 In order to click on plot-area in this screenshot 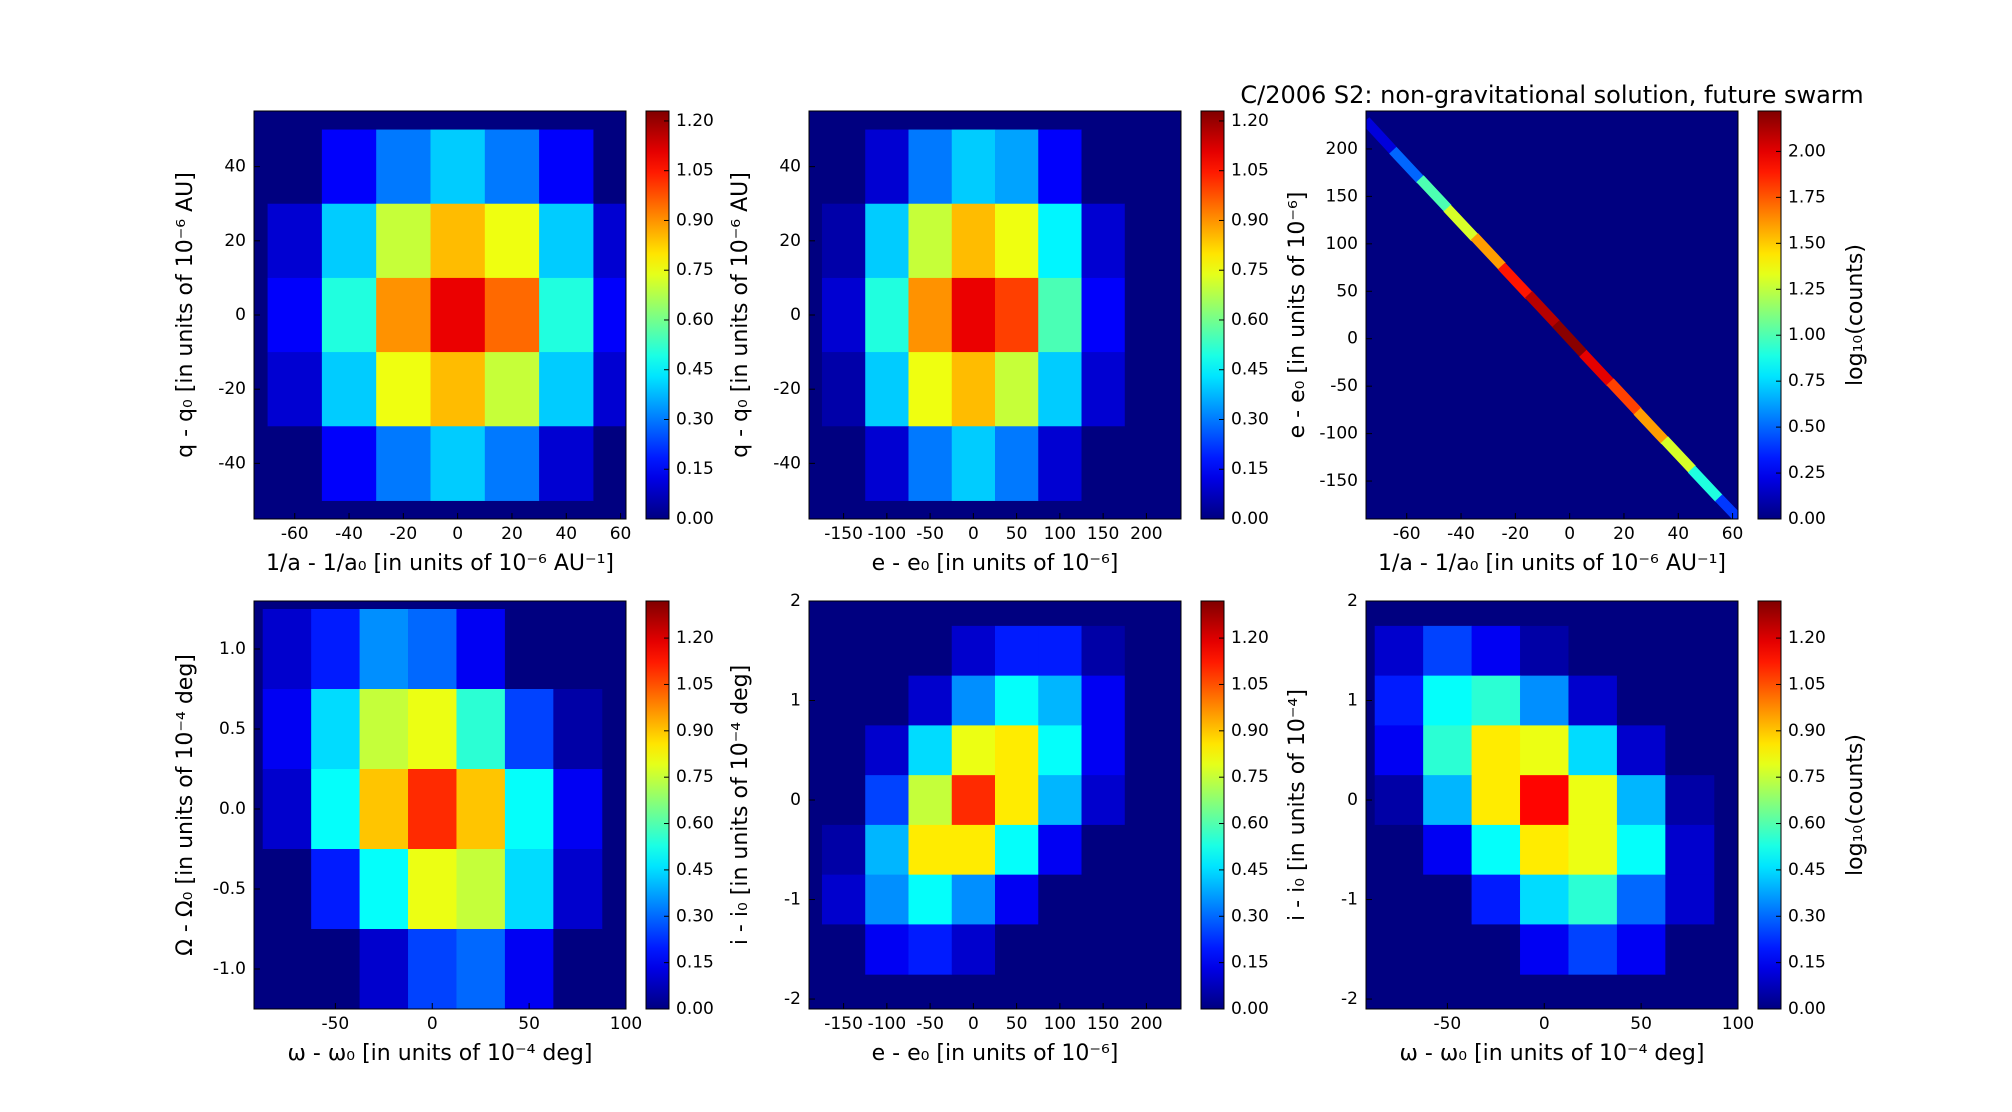, I will do `click(446, 315)`.